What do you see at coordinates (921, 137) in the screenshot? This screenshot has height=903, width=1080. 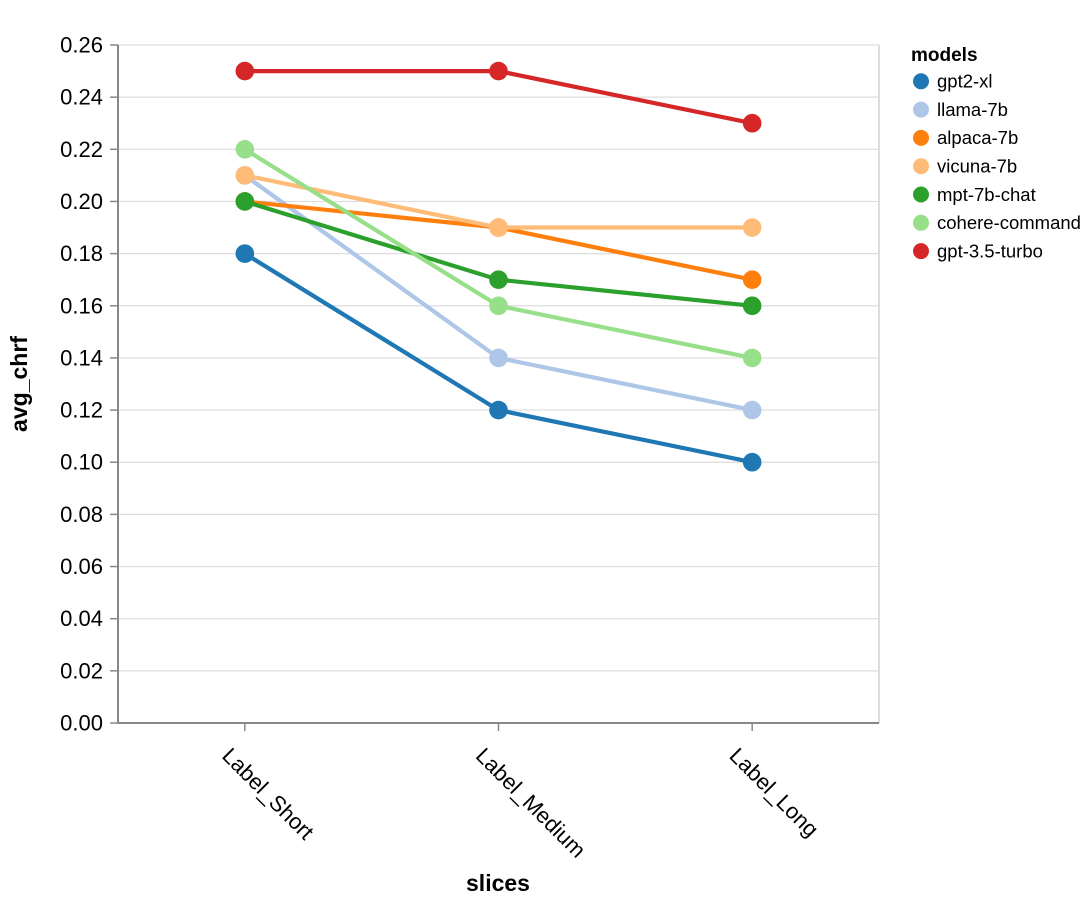 I see `legend-swatch-alpaca-7b` at bounding box center [921, 137].